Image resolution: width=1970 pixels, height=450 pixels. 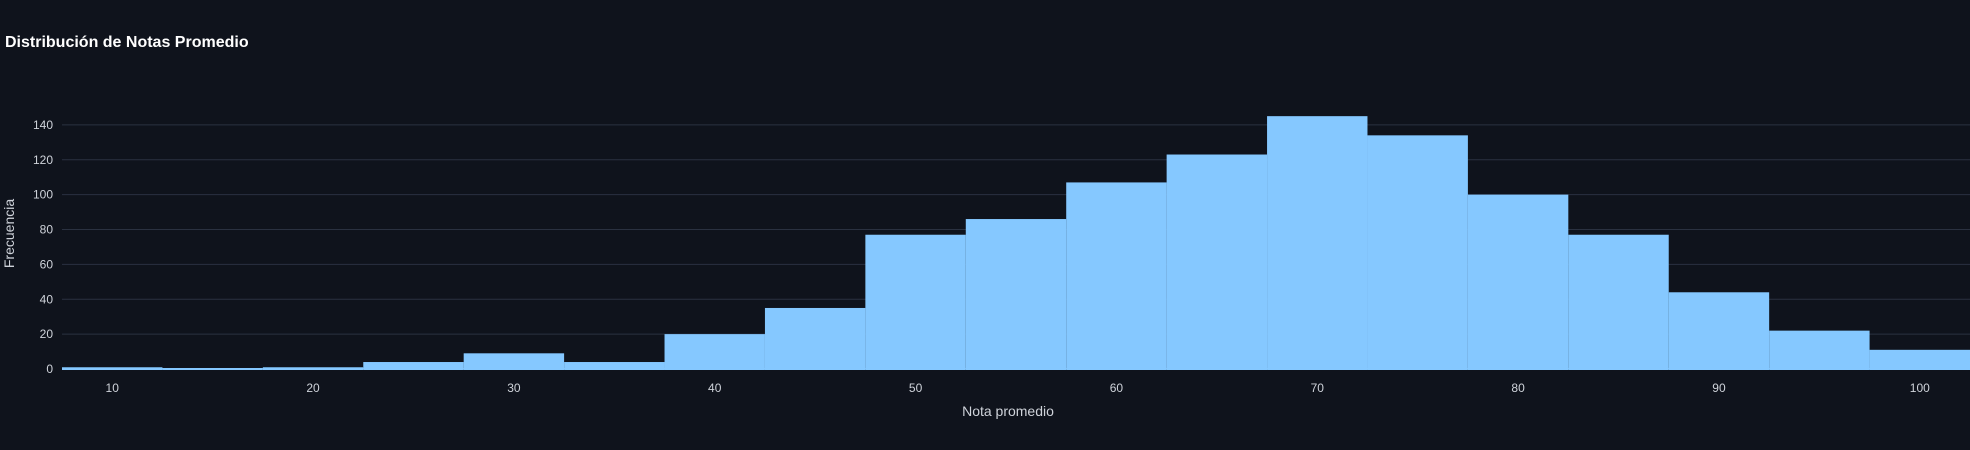 What do you see at coordinates (43, 247) in the screenshot?
I see `y-axis-ticks: 0 20 40 60 80 100 120 140` at bounding box center [43, 247].